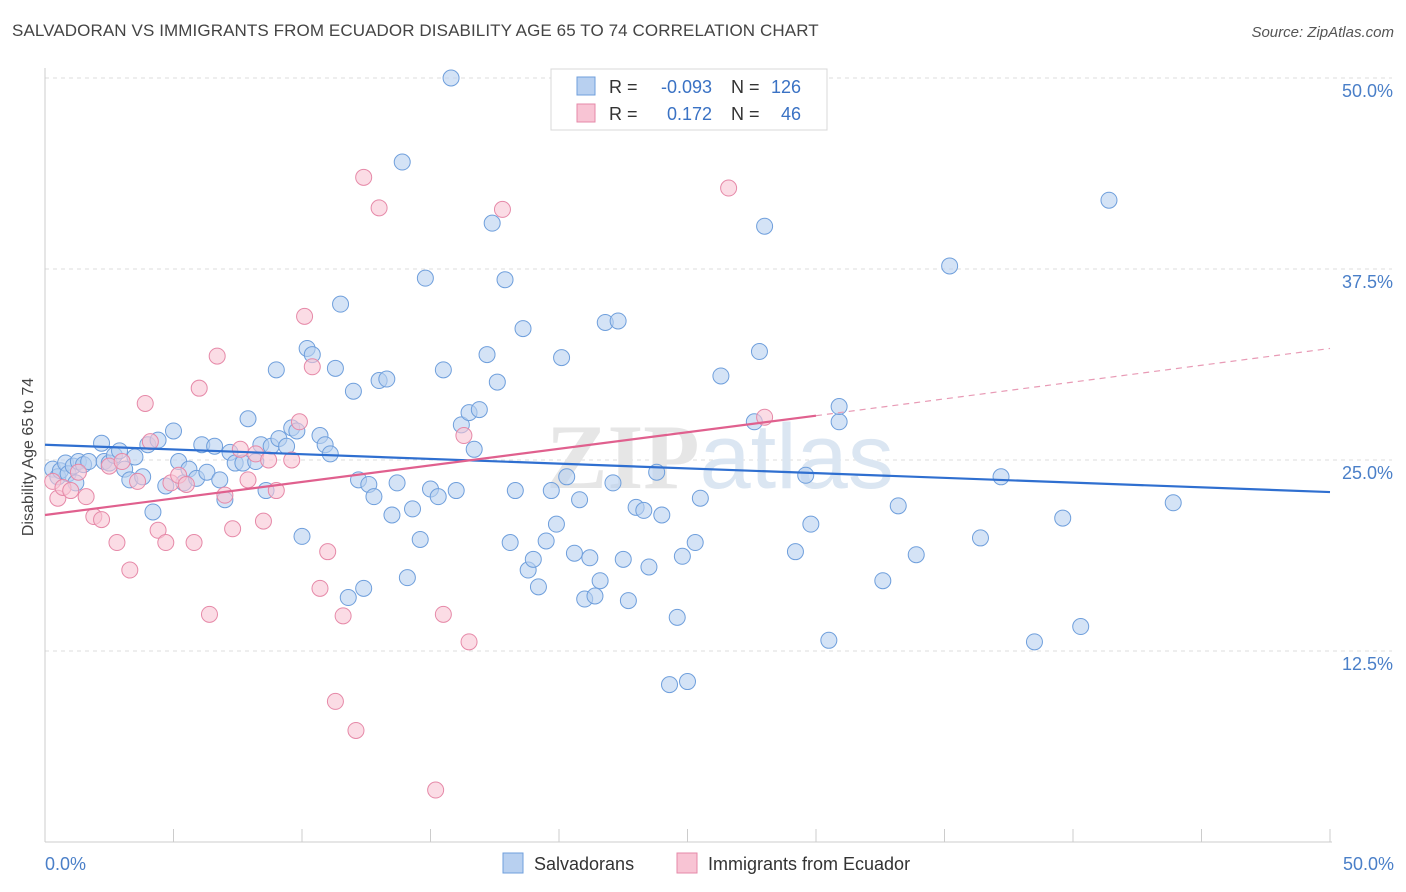  What do you see at coordinates (513, 863) in the screenshot?
I see `legend-swatch-salvadorans` at bounding box center [513, 863].